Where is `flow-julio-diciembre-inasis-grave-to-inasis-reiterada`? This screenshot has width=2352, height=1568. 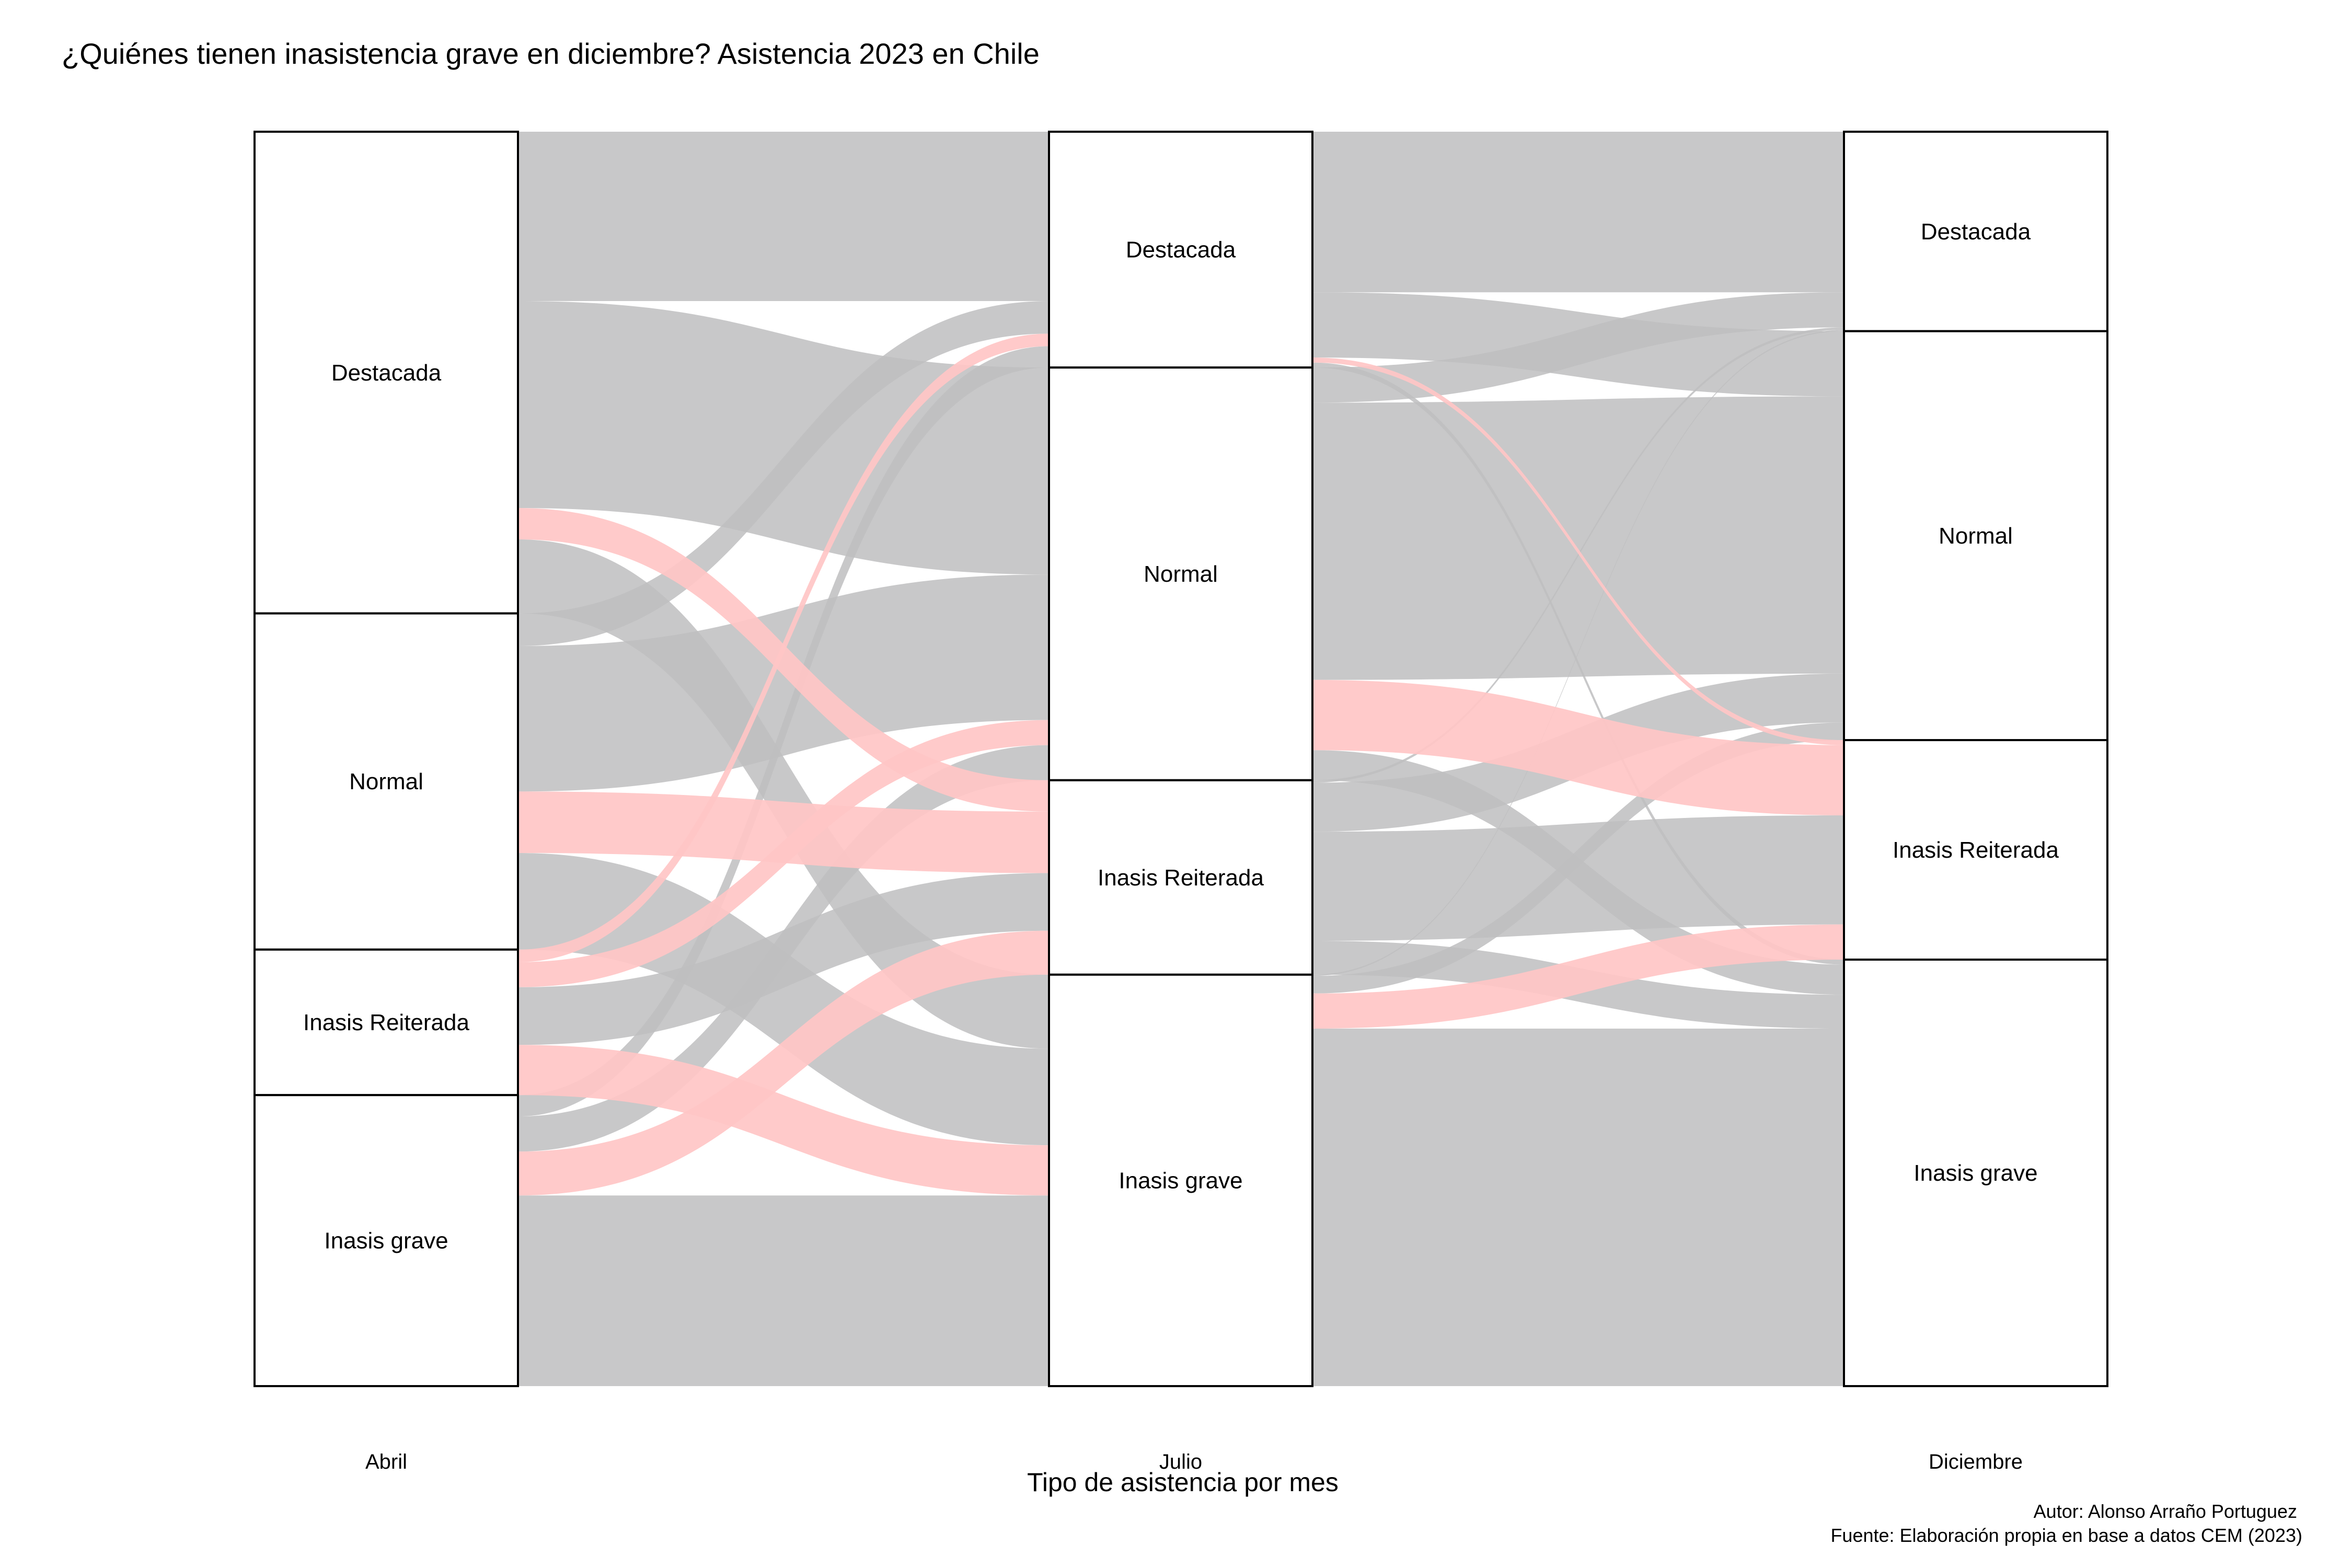
flow-julio-diciembre-inasis-grave-to-inasis-reiterada is located at coordinates (1578, 976).